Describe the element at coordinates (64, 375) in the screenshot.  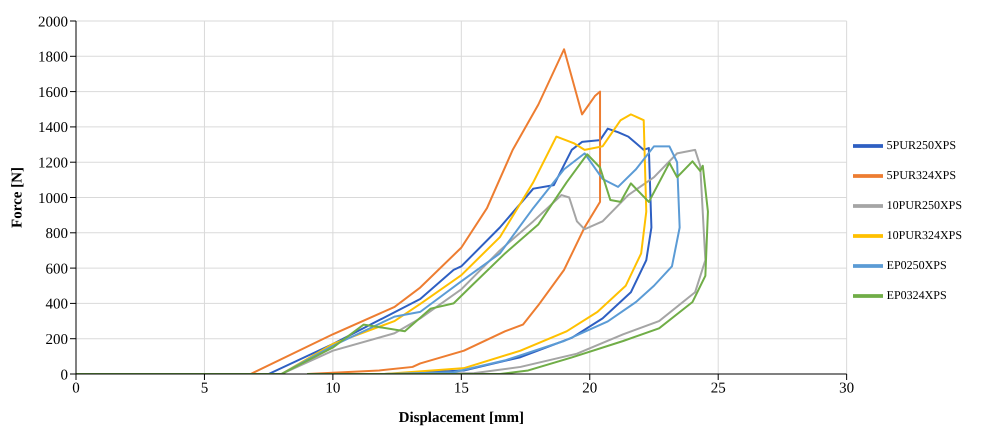
I see `y-tick-label: 0` at that location.